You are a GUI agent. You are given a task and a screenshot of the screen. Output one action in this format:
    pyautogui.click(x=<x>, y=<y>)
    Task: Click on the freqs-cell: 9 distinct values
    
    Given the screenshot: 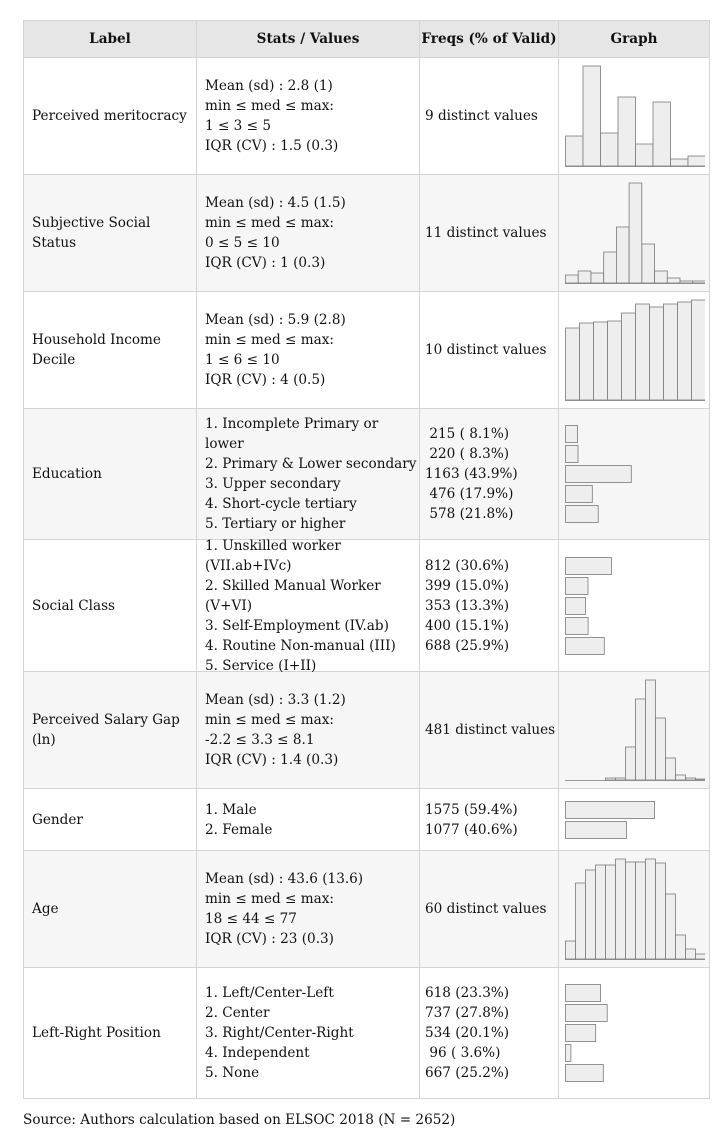 What is the action you would take?
    pyautogui.click(x=488, y=116)
    